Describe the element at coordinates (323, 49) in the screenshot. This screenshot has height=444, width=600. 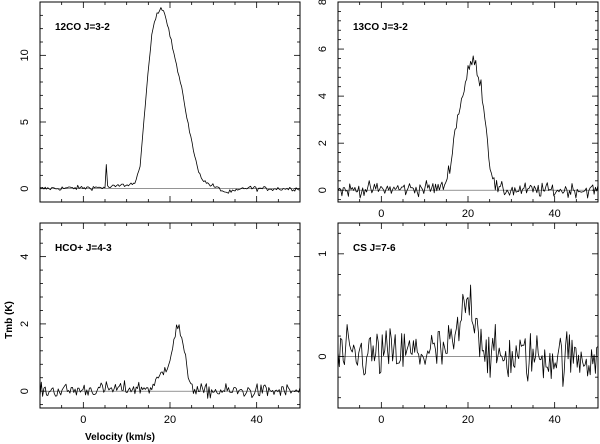
I see `y-tick-label: 6` at that location.